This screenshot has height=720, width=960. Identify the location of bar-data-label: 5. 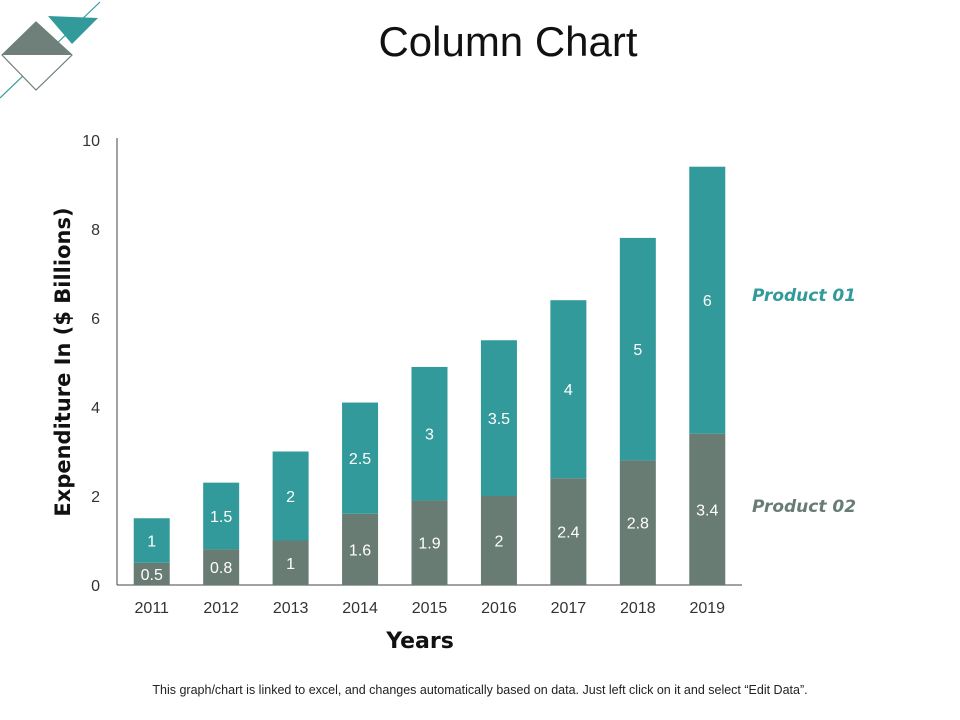
(637, 350).